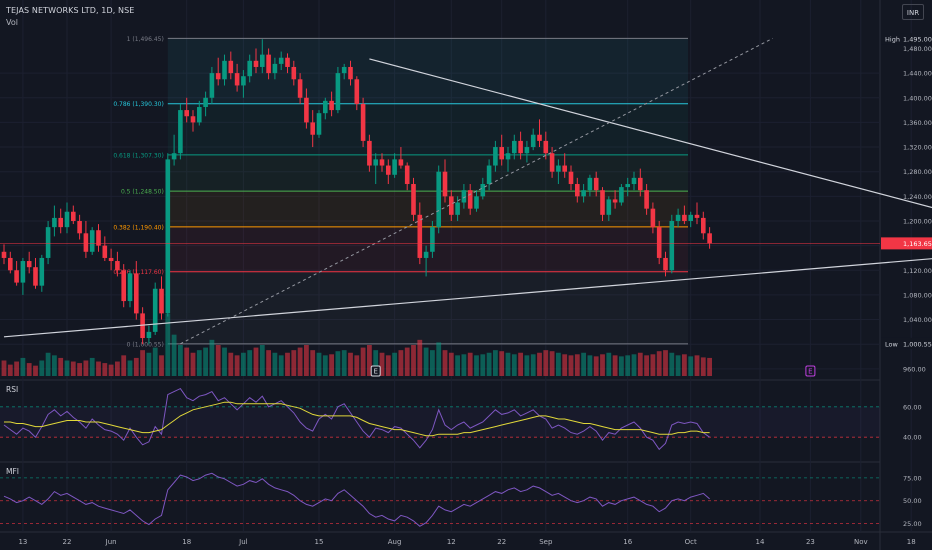 Image resolution: width=932 pixels, height=550 pixels. What do you see at coordinates (917, 123) in the screenshot?
I see `price-tick-label: 1,360.00` at bounding box center [917, 123].